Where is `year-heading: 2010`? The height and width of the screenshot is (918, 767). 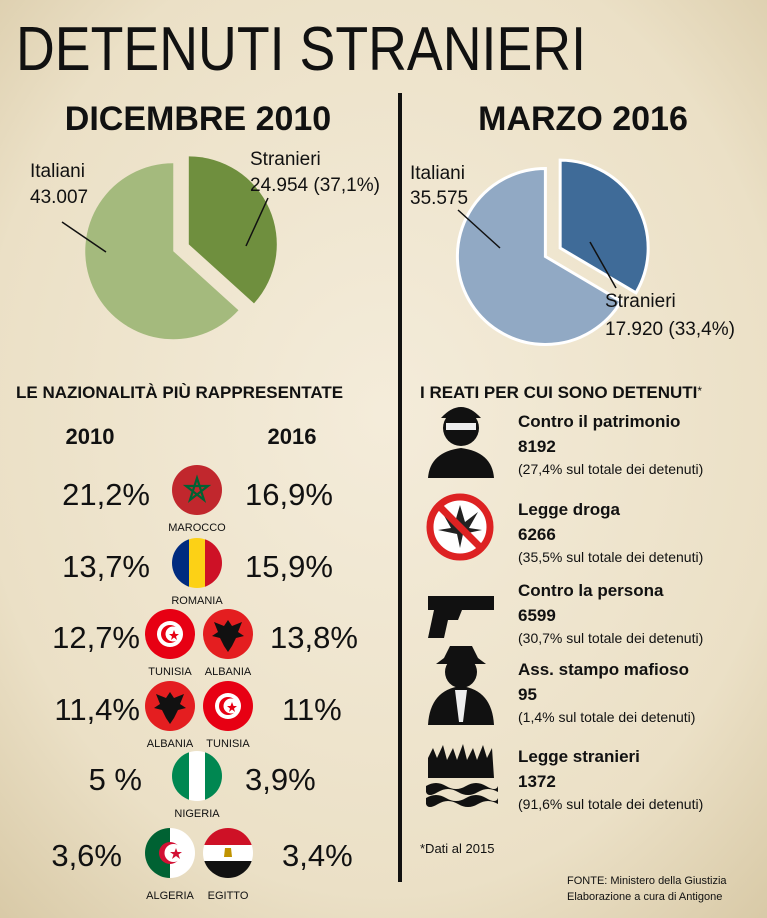
year-heading: 2010 is located at coordinates (90, 436).